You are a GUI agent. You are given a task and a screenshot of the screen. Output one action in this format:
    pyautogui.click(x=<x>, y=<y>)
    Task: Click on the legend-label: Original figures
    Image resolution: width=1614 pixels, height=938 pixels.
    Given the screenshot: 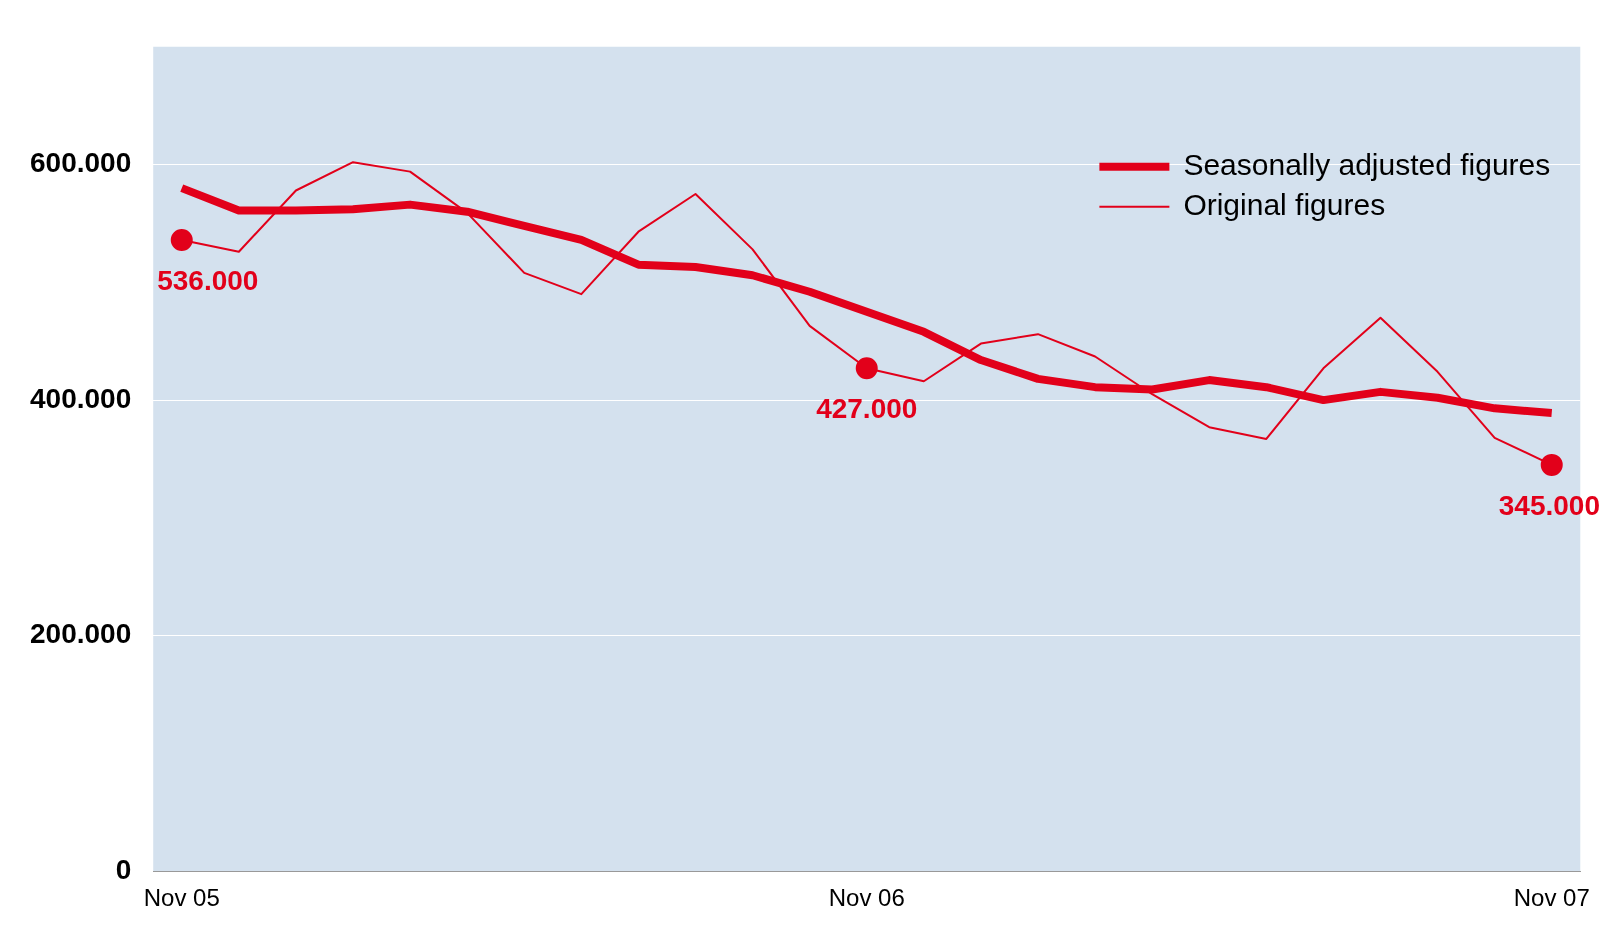 What is the action you would take?
    pyautogui.click(x=1284, y=205)
    